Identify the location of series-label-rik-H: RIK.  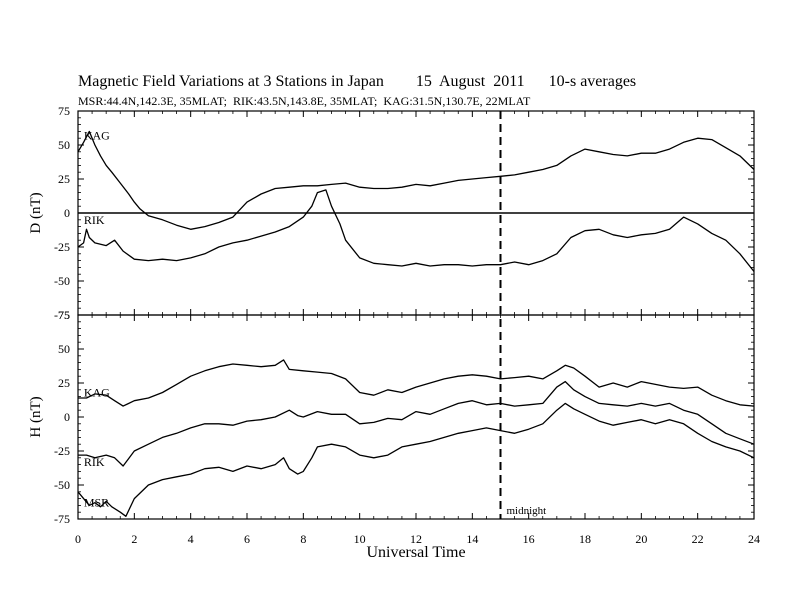
(94, 462).